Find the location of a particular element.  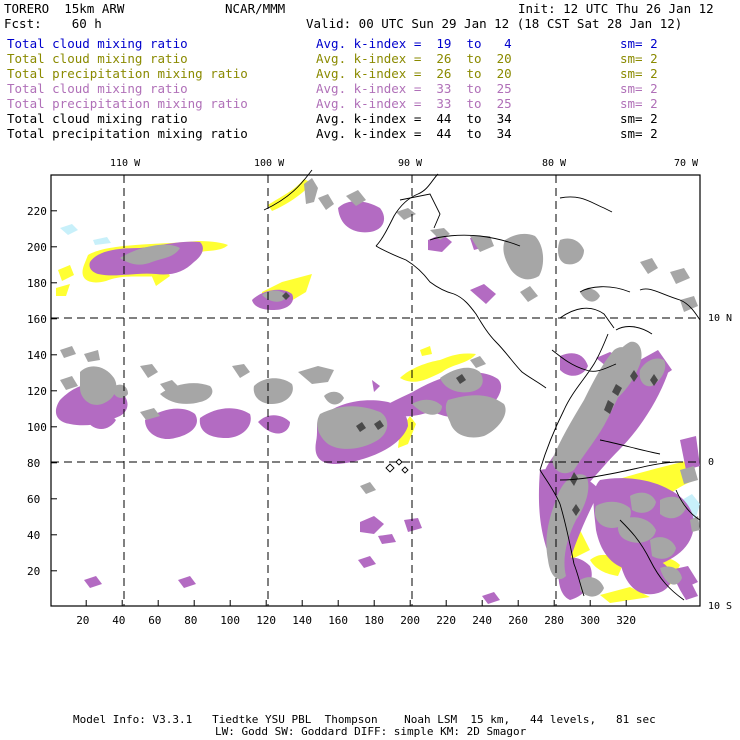

y-tick-label: 120 is located at coordinates (37, 391).